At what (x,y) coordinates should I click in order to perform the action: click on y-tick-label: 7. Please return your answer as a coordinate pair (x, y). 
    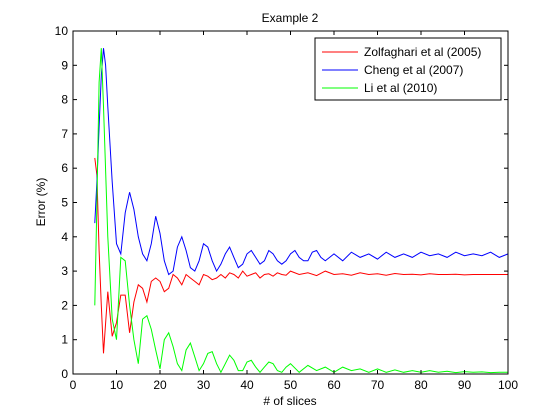
    Looking at the image, I should click on (64, 134).